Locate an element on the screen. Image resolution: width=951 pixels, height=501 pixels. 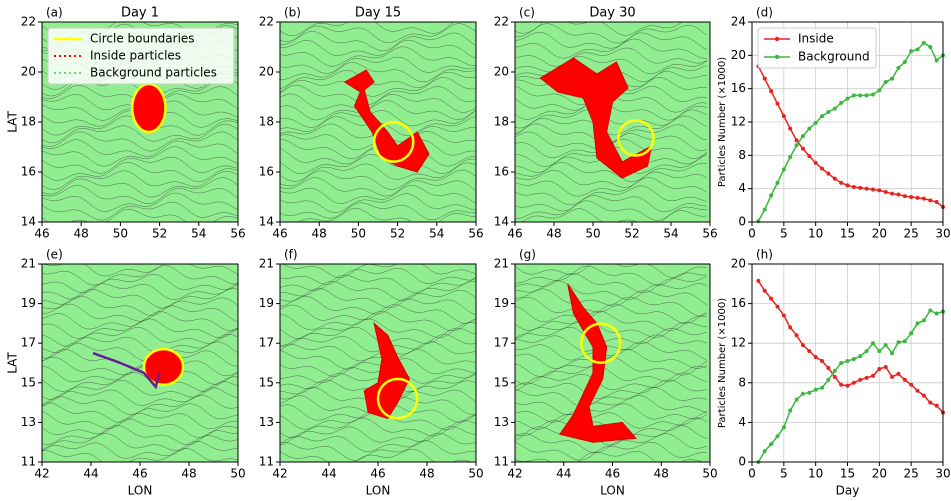
x-tick-label: 42 is located at coordinates (279, 474).